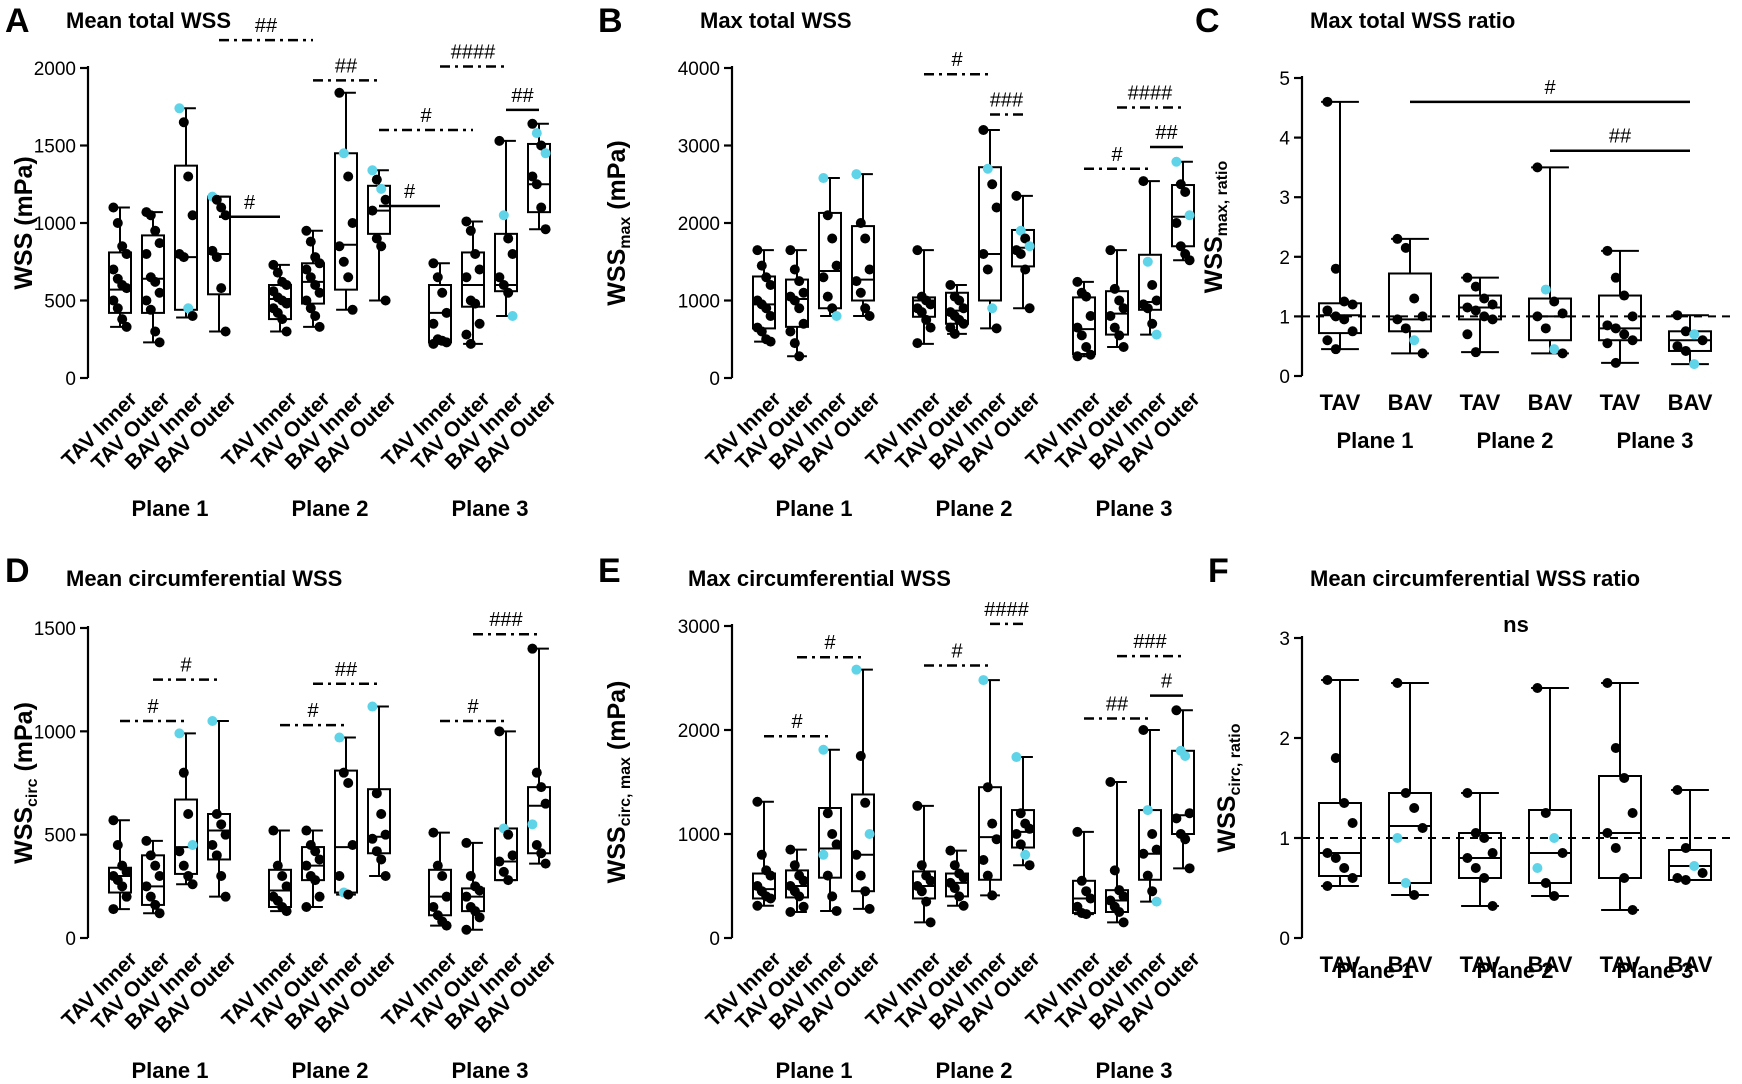 The height and width of the screenshot is (1084, 1742). What do you see at coordinates (1480, 964) in the screenshot?
I see `x-tick-label: TAV` at bounding box center [1480, 964].